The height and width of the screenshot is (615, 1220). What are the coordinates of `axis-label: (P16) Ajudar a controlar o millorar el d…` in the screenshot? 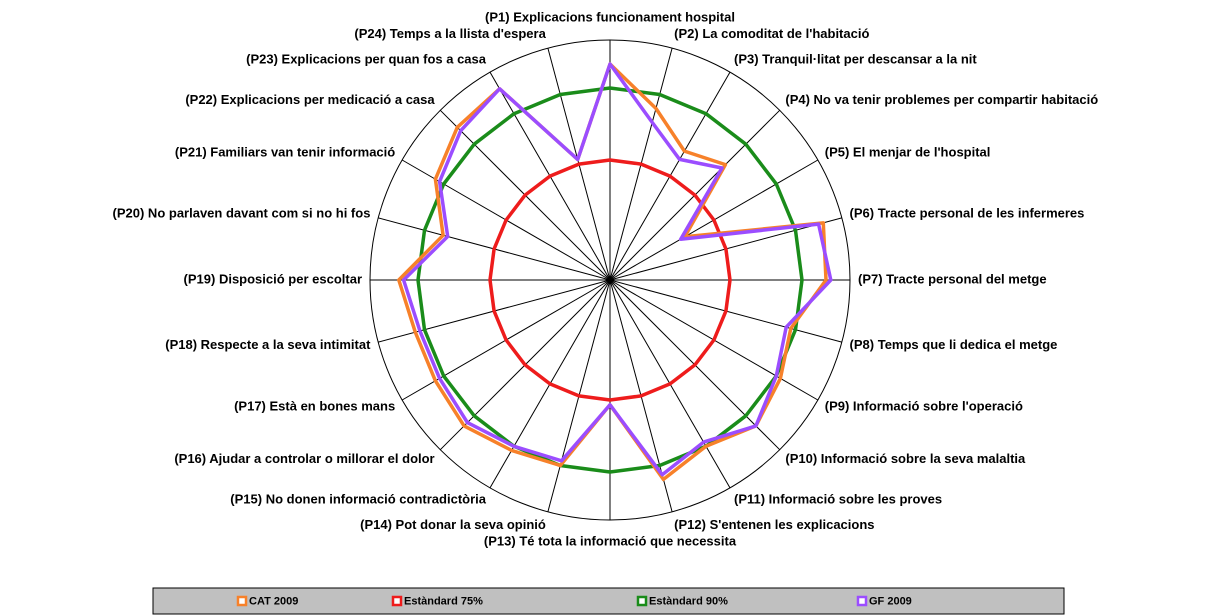 It's located at (304, 458).